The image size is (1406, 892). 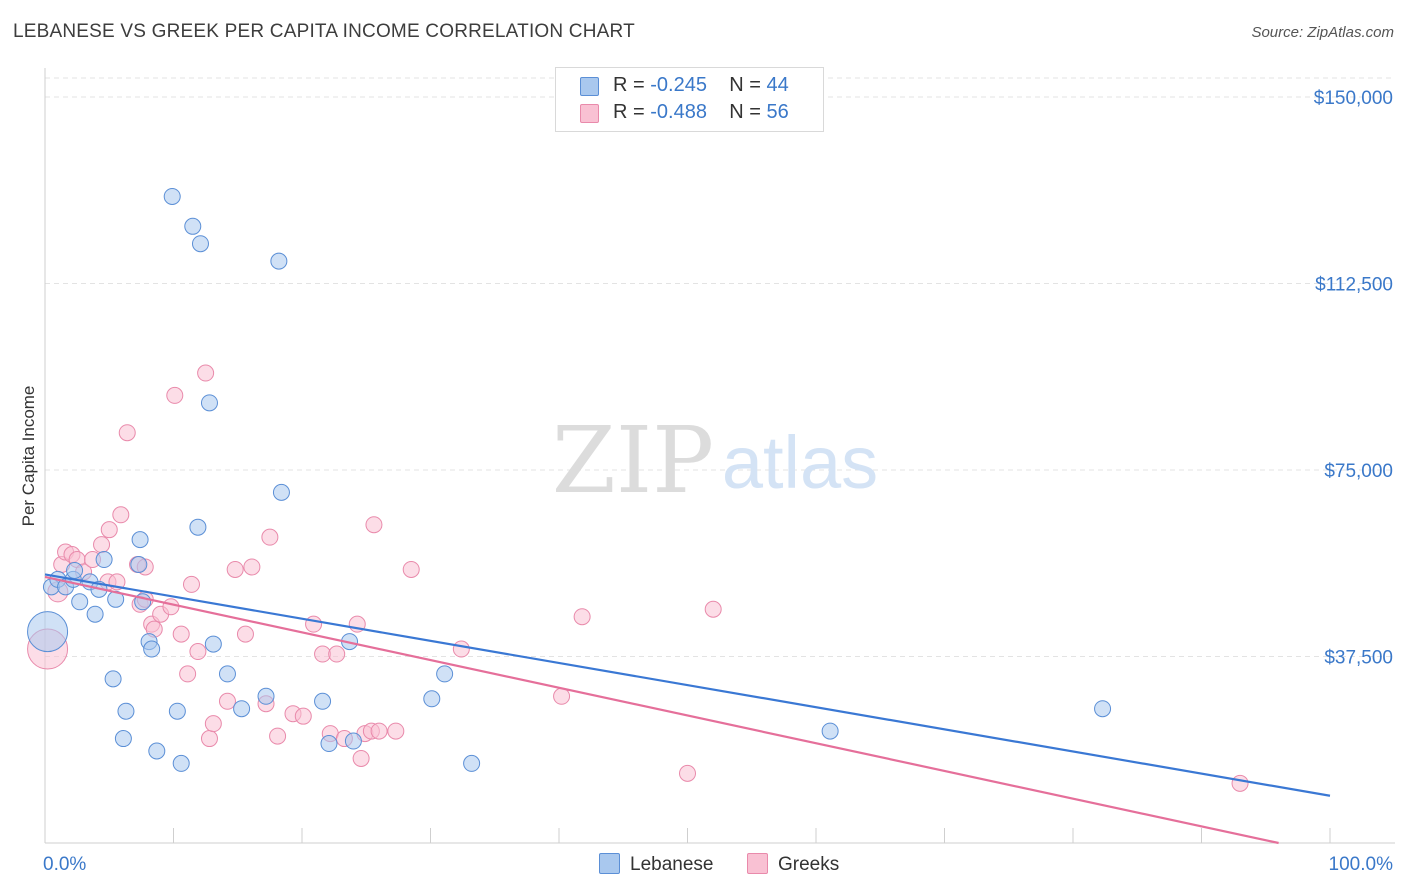 I want to click on y-tick-label-0: $37,500, so click(x=1358, y=658).